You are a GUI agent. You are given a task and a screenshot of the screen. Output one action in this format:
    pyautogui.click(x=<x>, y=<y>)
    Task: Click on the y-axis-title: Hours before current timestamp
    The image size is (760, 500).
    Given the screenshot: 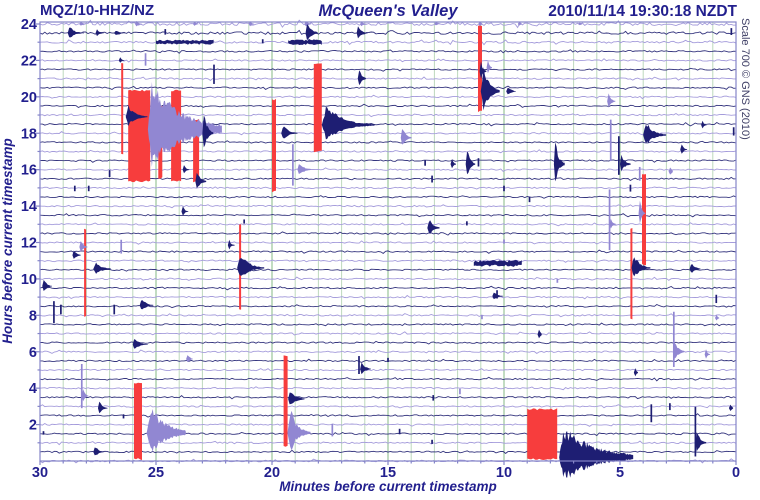 What is the action you would take?
    pyautogui.click(x=7, y=241)
    